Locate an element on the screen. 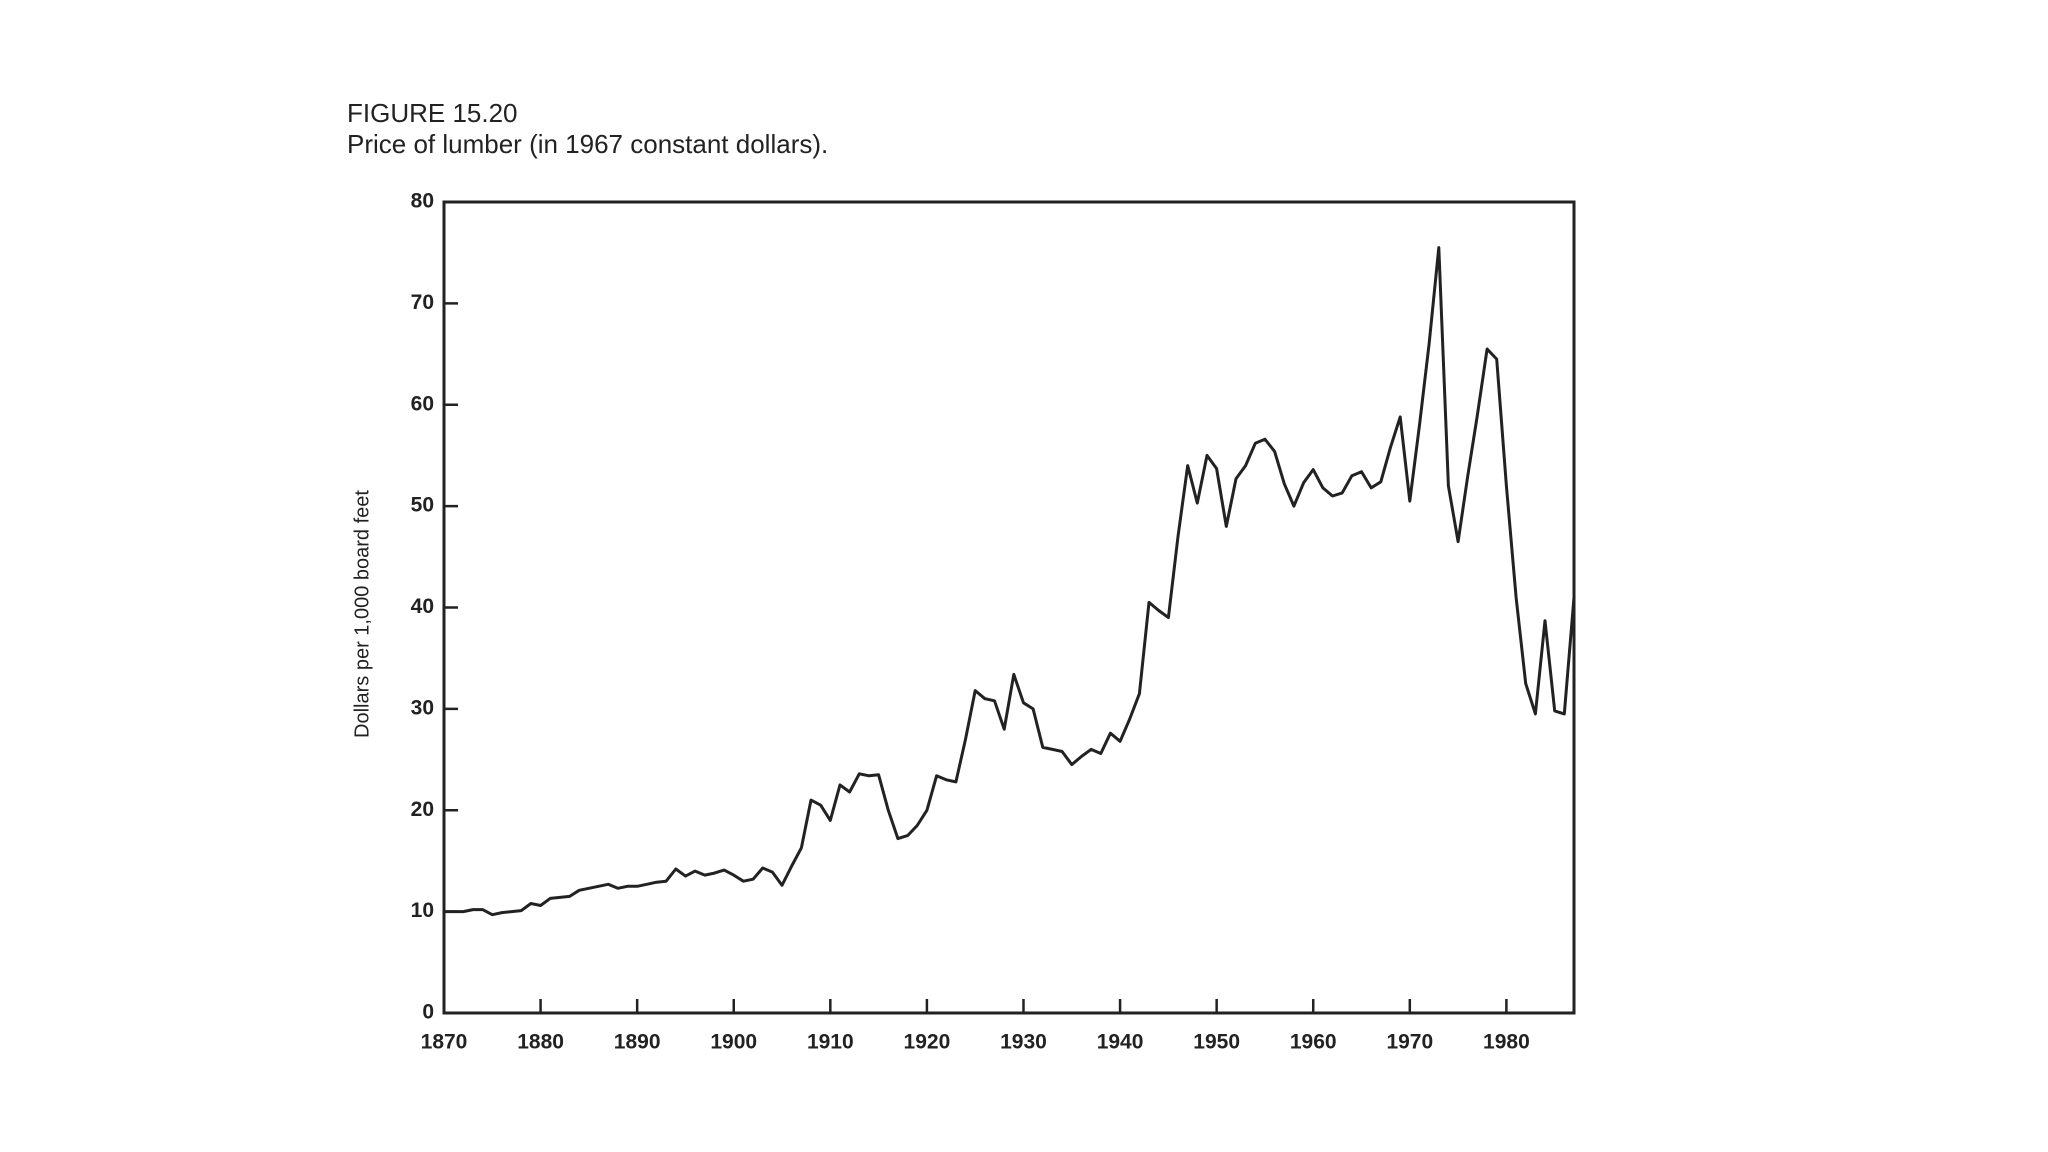 The image size is (2048, 1152). y-tick-label: 60 is located at coordinates (422, 403).